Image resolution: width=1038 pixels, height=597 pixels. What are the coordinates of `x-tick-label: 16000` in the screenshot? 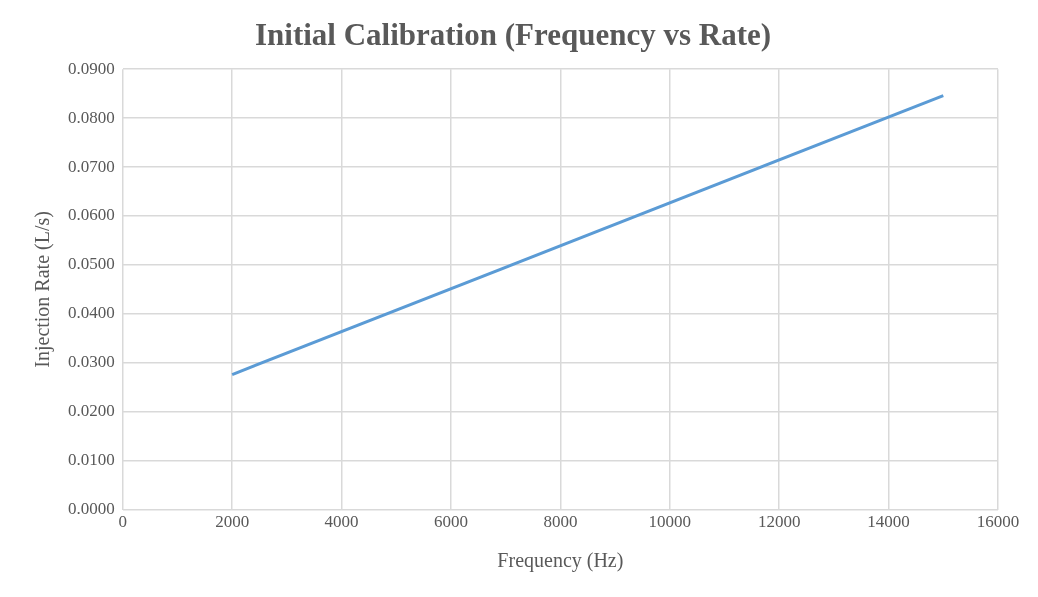 It's located at (998, 522).